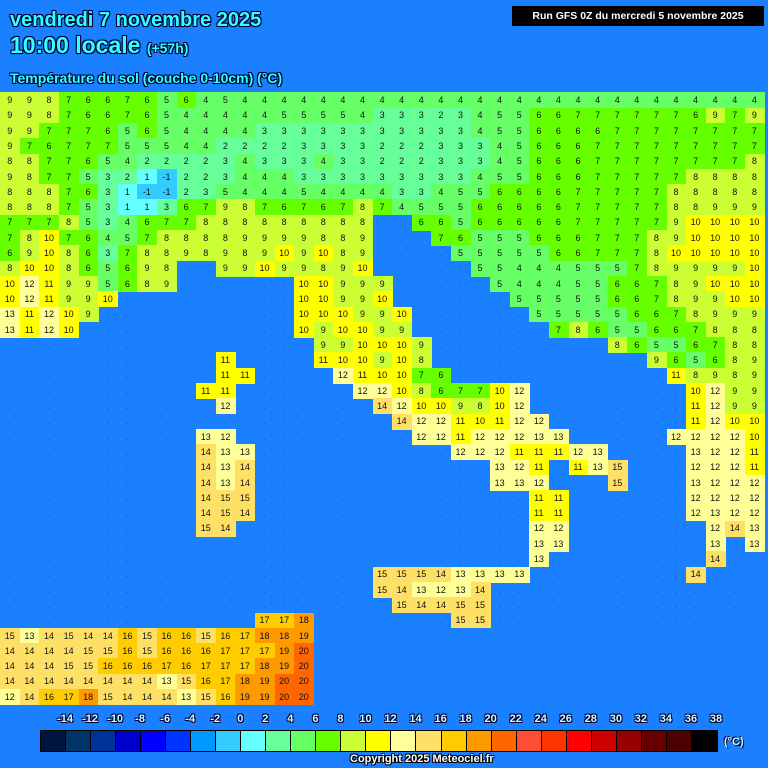  I want to click on grid-value: 10, so click(362, 360).